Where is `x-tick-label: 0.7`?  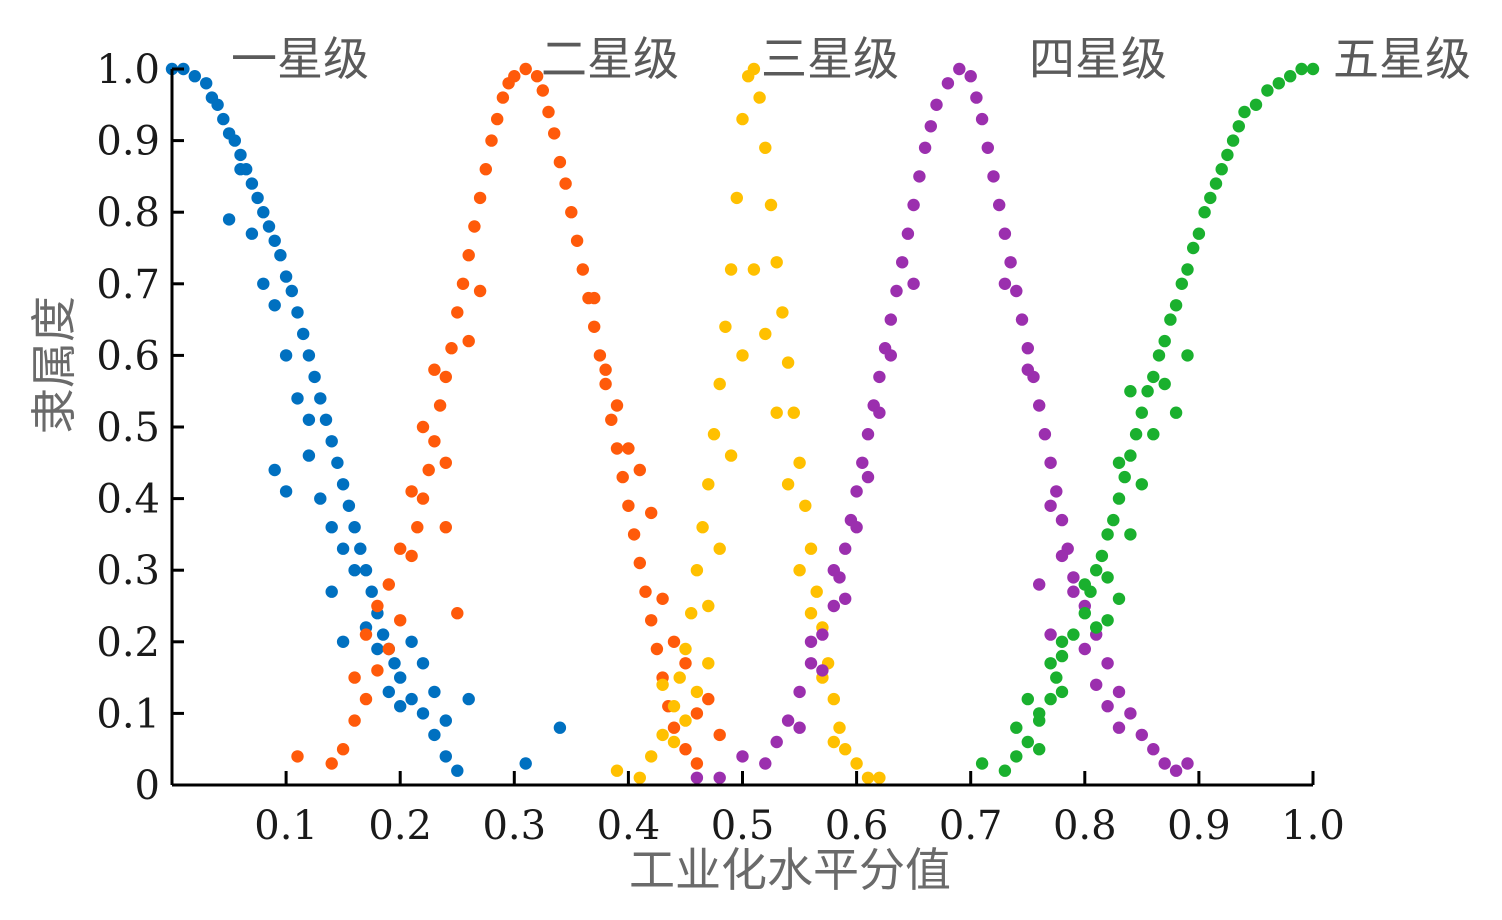
x-tick-label: 0.7 is located at coordinates (971, 826).